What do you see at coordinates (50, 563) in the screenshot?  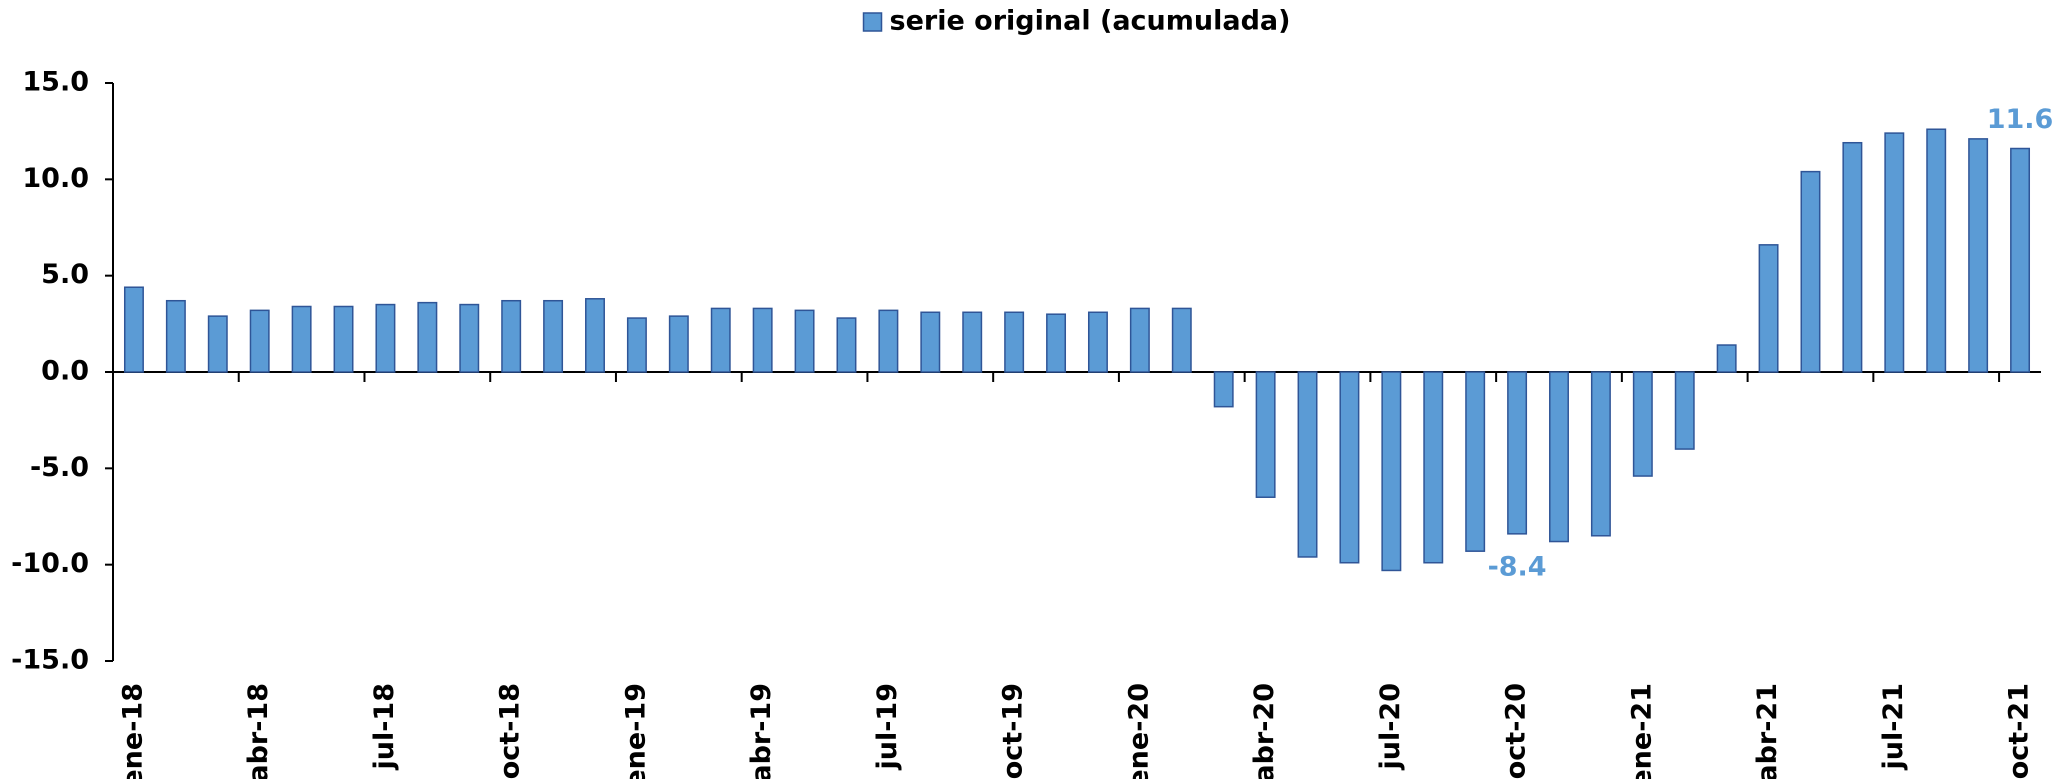 I see `y-tick-label: -10.0` at bounding box center [50, 563].